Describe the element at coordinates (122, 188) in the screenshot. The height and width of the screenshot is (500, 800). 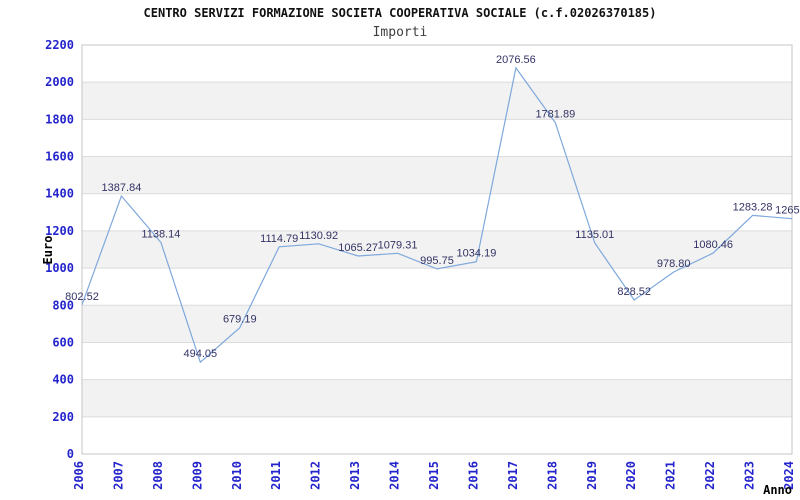
I see `point-label: 1387.84` at that location.